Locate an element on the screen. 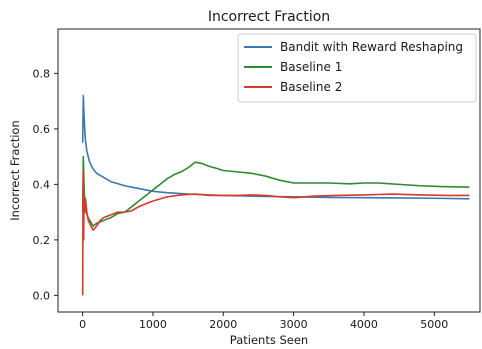 This screenshot has width=482, height=349. legend-label-3: Baseline 2 is located at coordinates (311, 87).